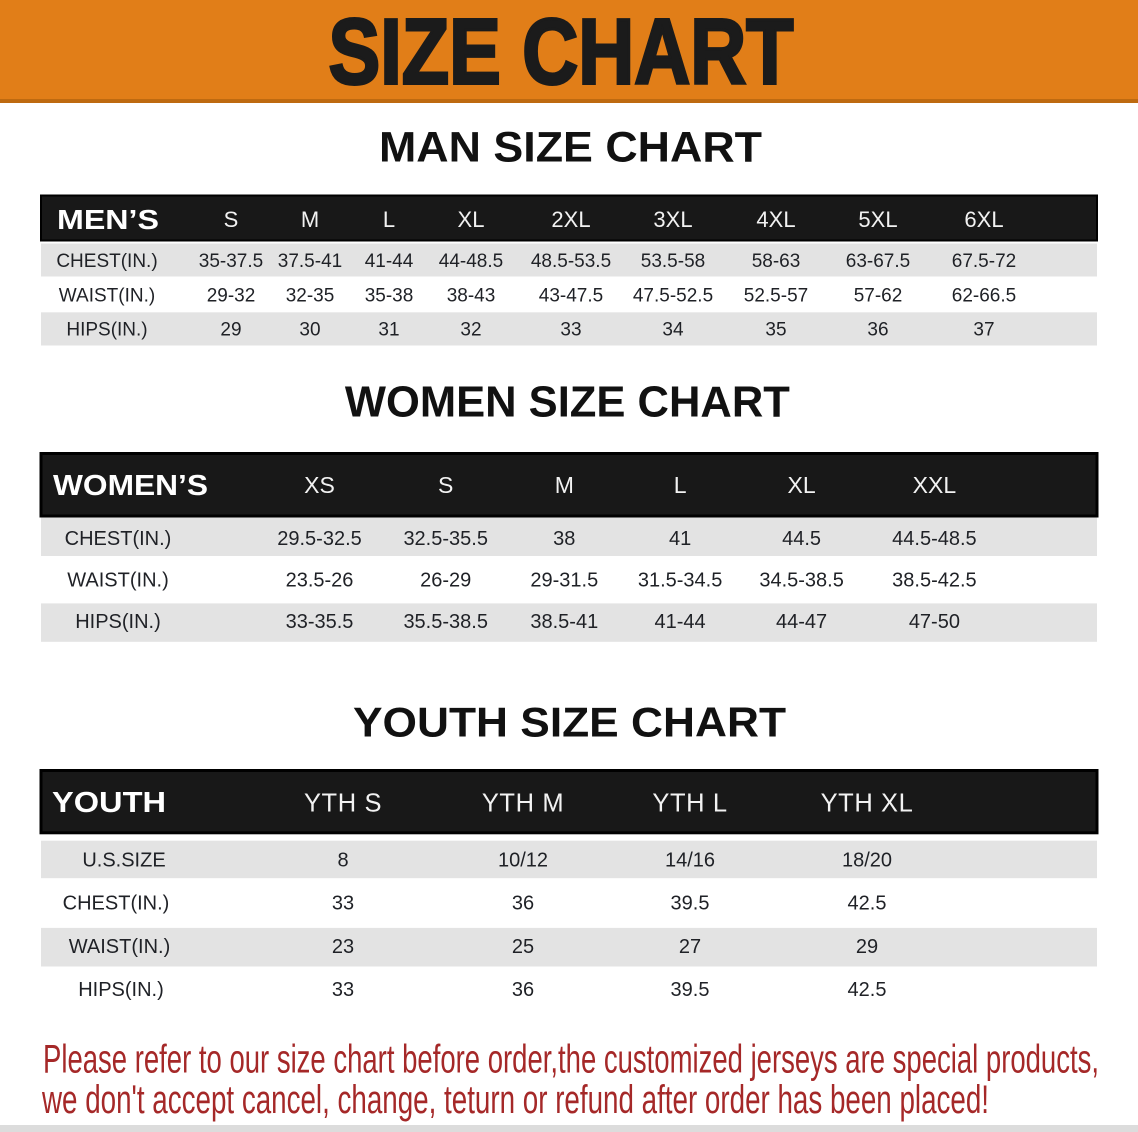  I want to click on svg-text: 35, so click(775, 330).